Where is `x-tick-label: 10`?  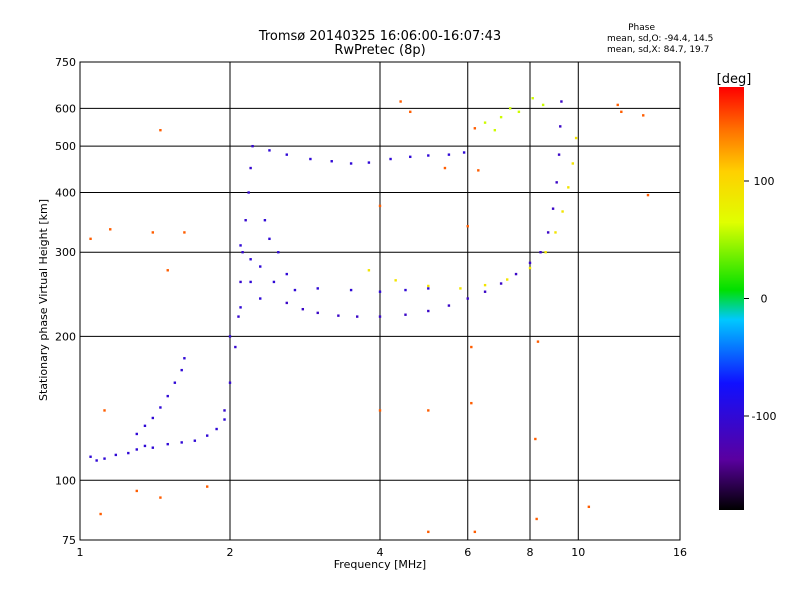 x-tick-label: 10 is located at coordinates (578, 552).